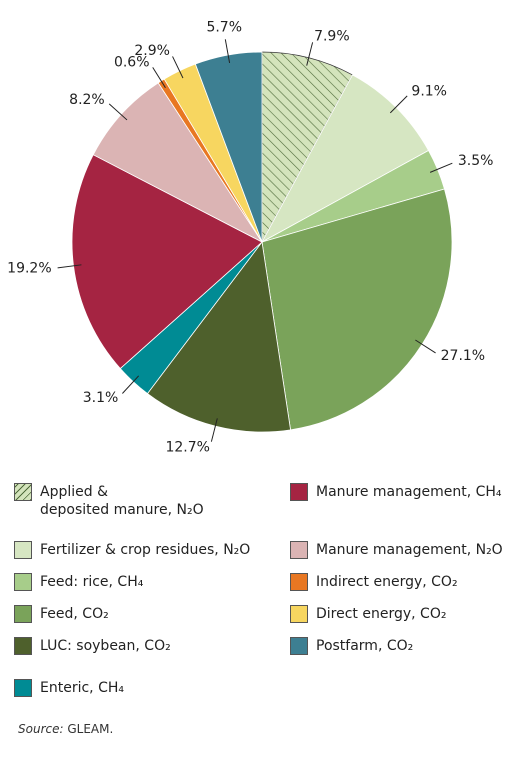  I want to click on data-label: 8.2%, so click(87, 100).